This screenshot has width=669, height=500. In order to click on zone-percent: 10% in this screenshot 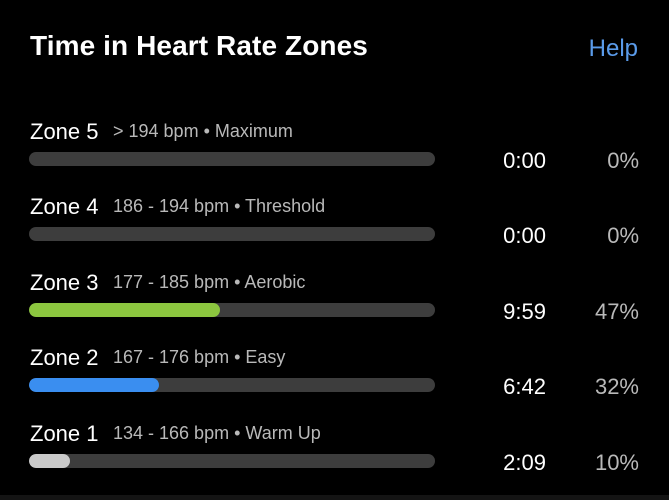, I will do `click(616, 462)`.